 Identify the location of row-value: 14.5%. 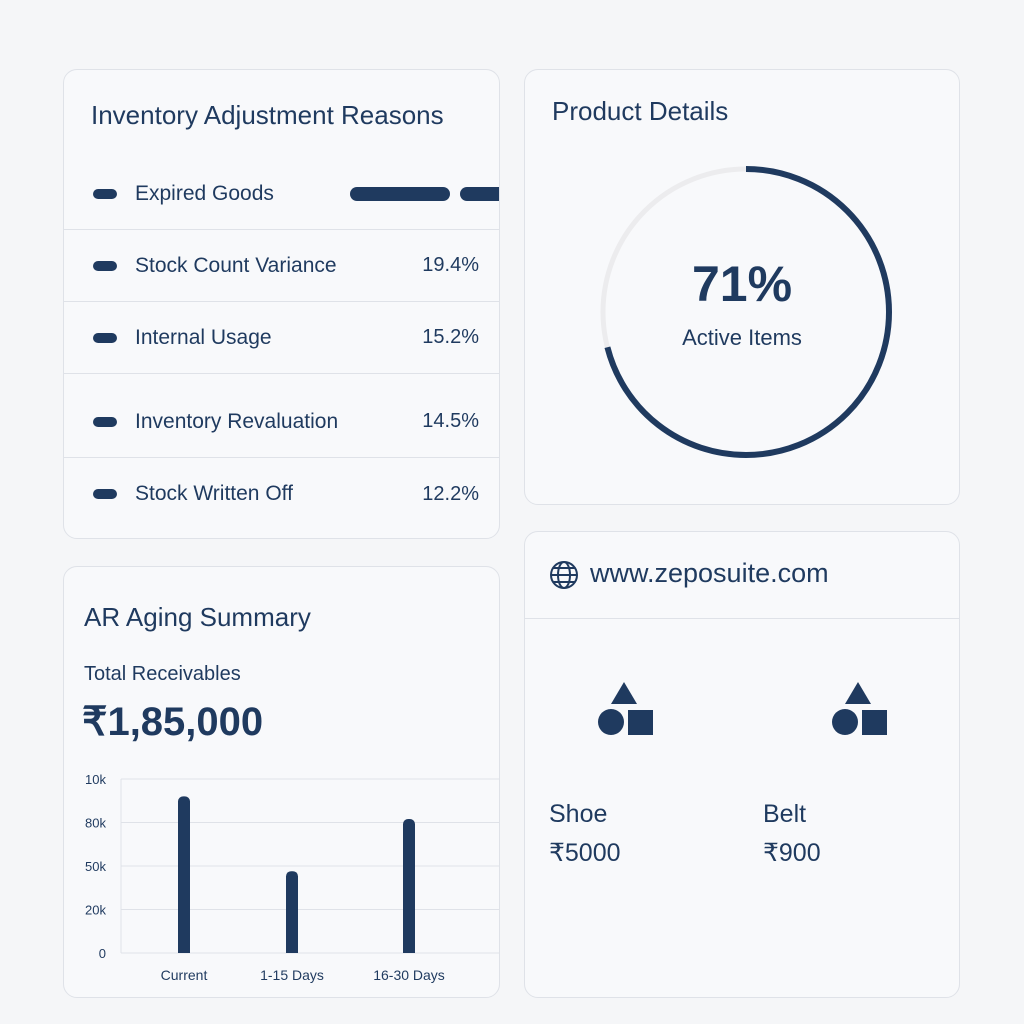
(450, 421).